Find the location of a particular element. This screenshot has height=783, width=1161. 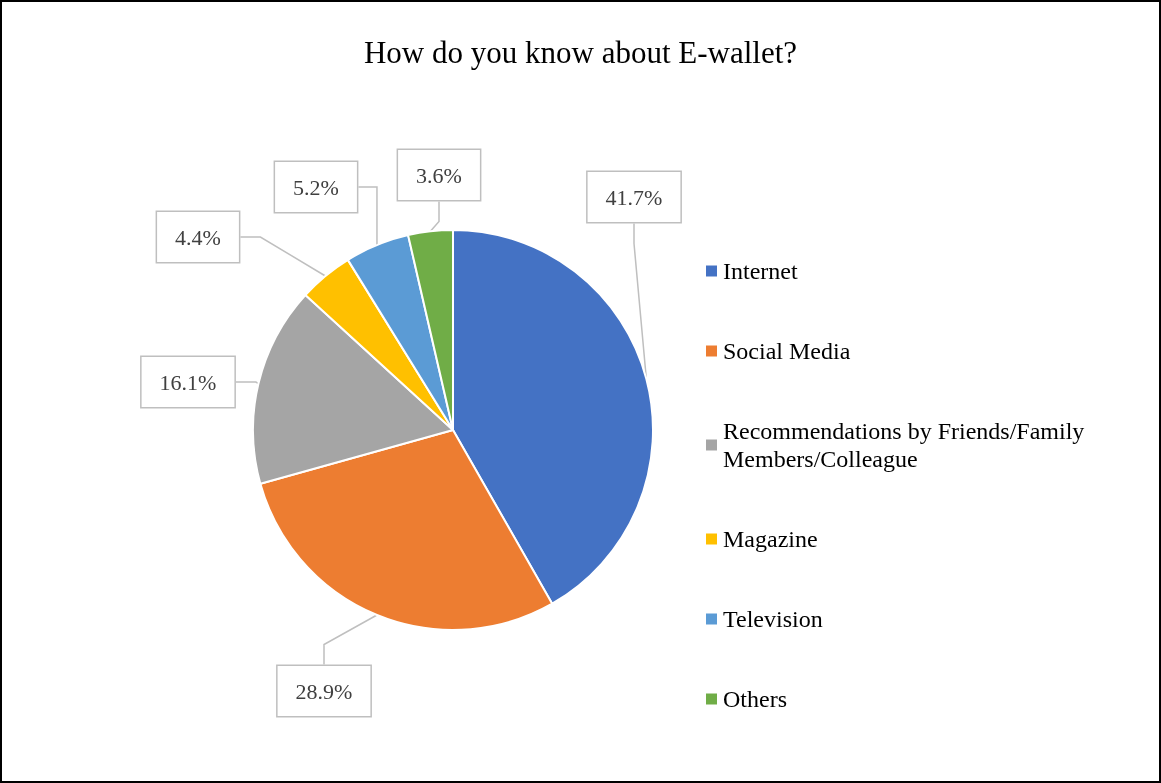

data-label: 41.7% is located at coordinates (634, 197).